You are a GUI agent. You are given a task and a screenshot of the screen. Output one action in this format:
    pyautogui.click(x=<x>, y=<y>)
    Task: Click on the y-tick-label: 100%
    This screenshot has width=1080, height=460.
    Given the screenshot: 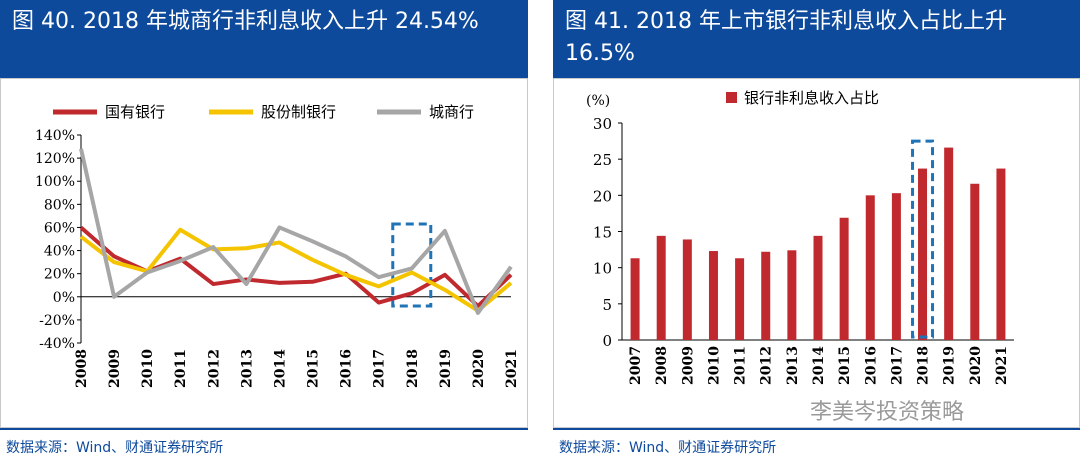 What is the action you would take?
    pyautogui.click(x=55, y=182)
    